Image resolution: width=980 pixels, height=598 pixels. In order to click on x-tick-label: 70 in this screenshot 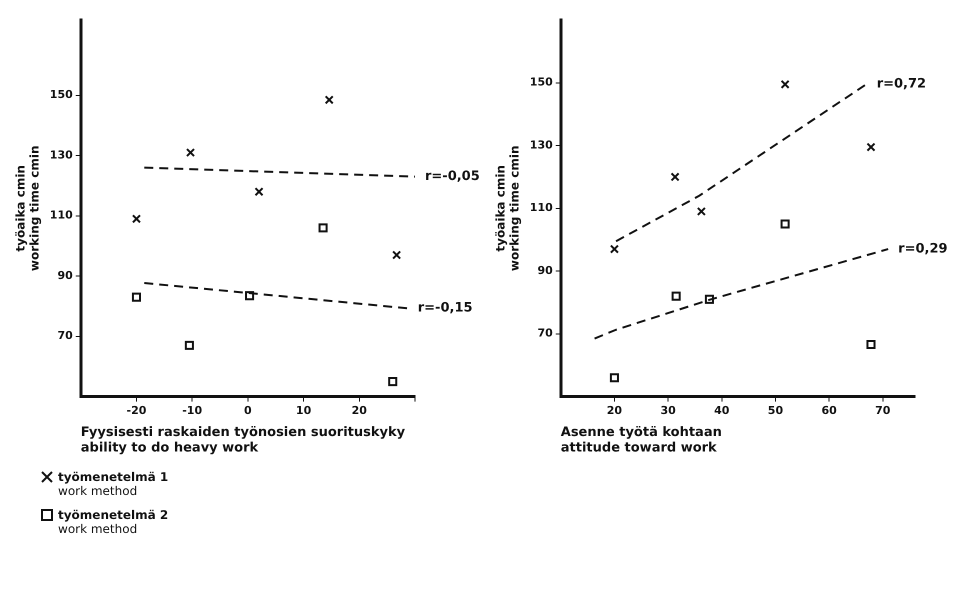, I will do `click(883, 411)`.